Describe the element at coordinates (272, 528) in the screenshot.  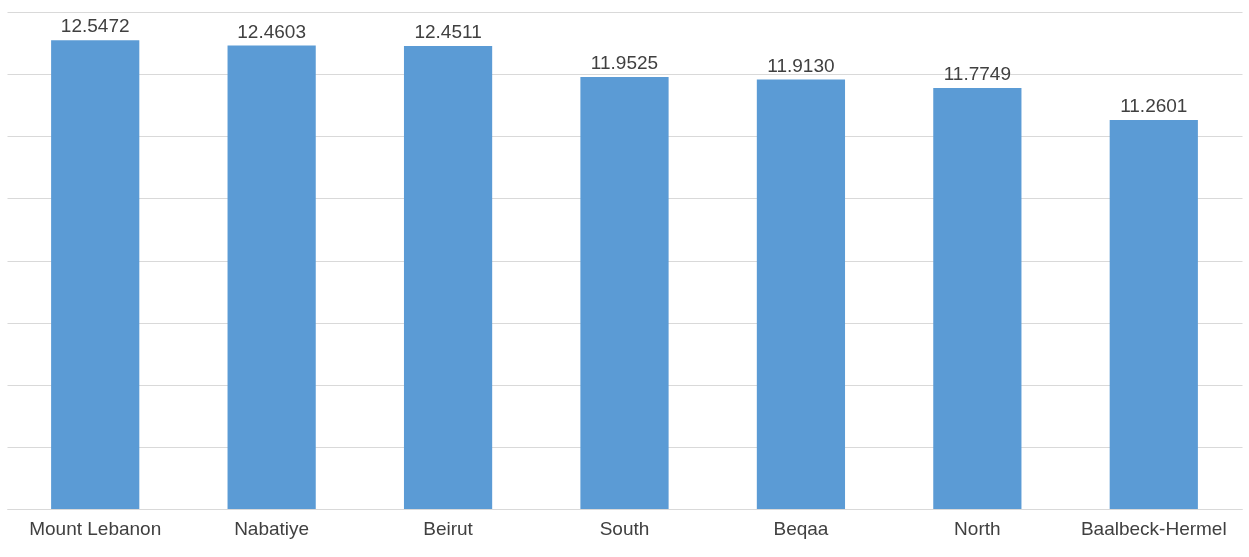
I see `x-tick-label: Nabatiye` at that location.